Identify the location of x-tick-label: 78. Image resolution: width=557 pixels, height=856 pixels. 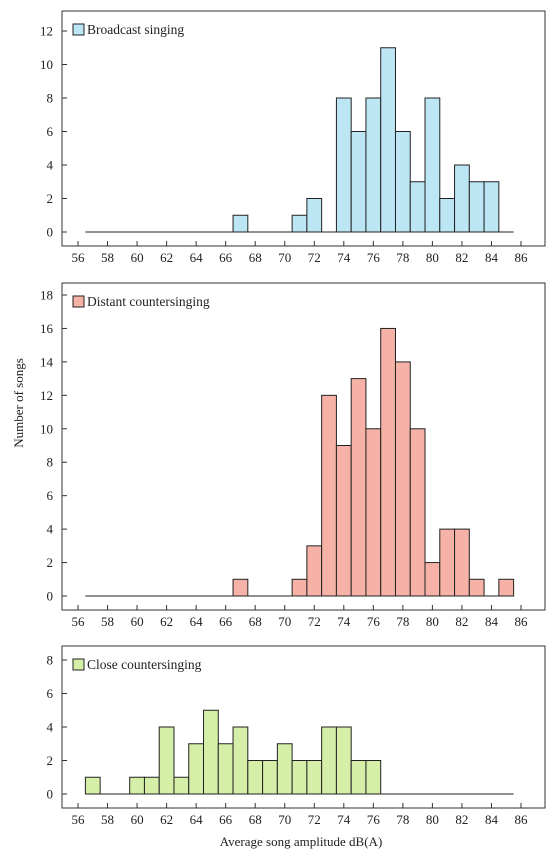
(402, 621).